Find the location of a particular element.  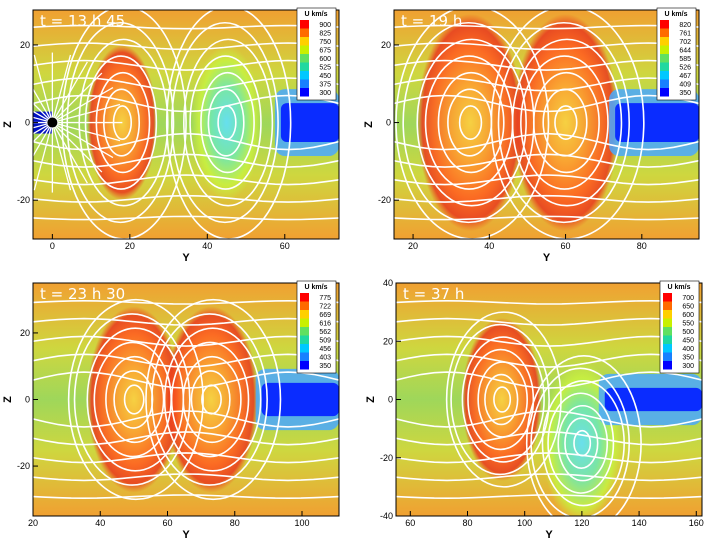

colorbar-tick-label: 644 is located at coordinates (685, 51).